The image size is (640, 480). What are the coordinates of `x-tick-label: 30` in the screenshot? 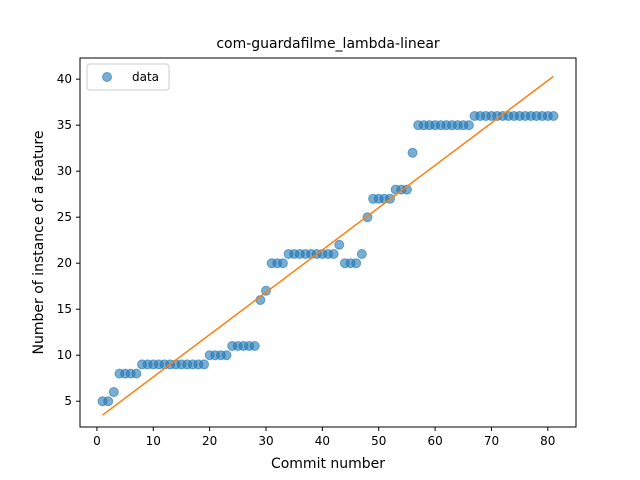 It's located at (265, 441).